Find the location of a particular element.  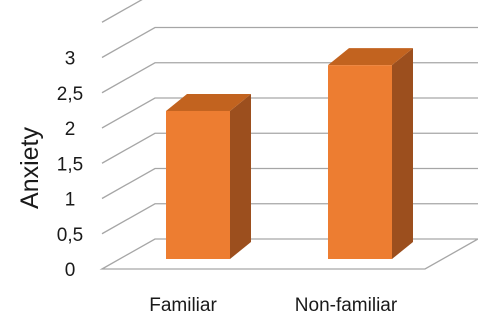

y-tick-label: 2 is located at coordinates (70, 129).